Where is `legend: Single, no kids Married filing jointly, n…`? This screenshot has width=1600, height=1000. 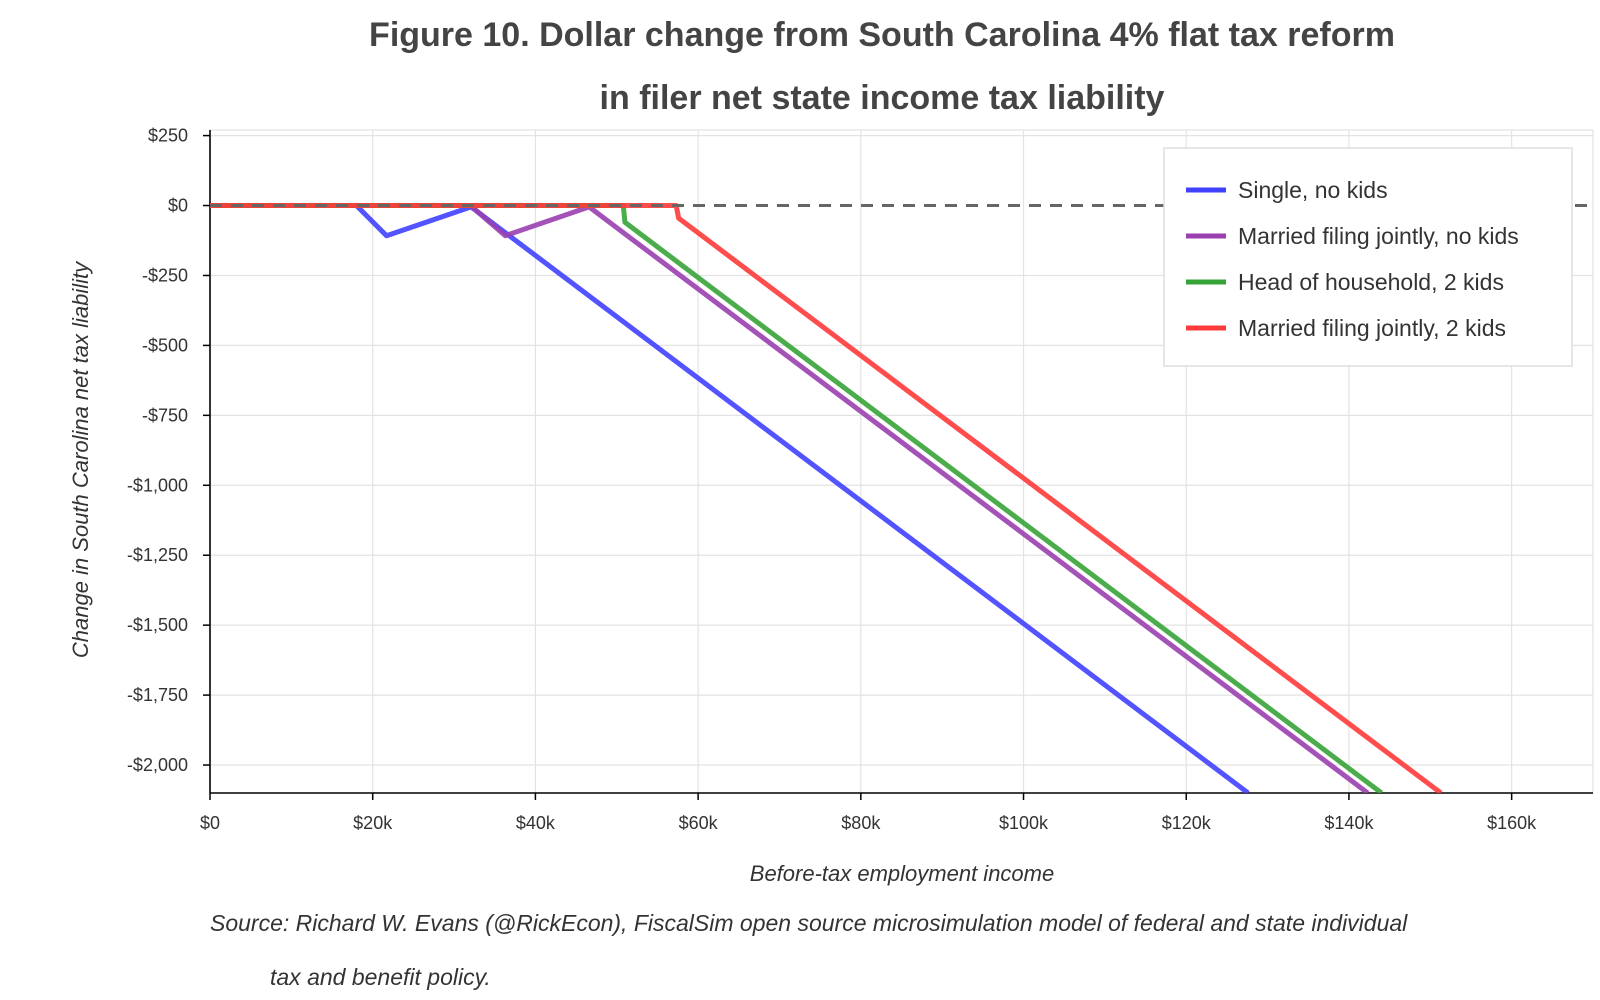 legend: Single, no kids Married filing jointly, n… is located at coordinates (1368, 257).